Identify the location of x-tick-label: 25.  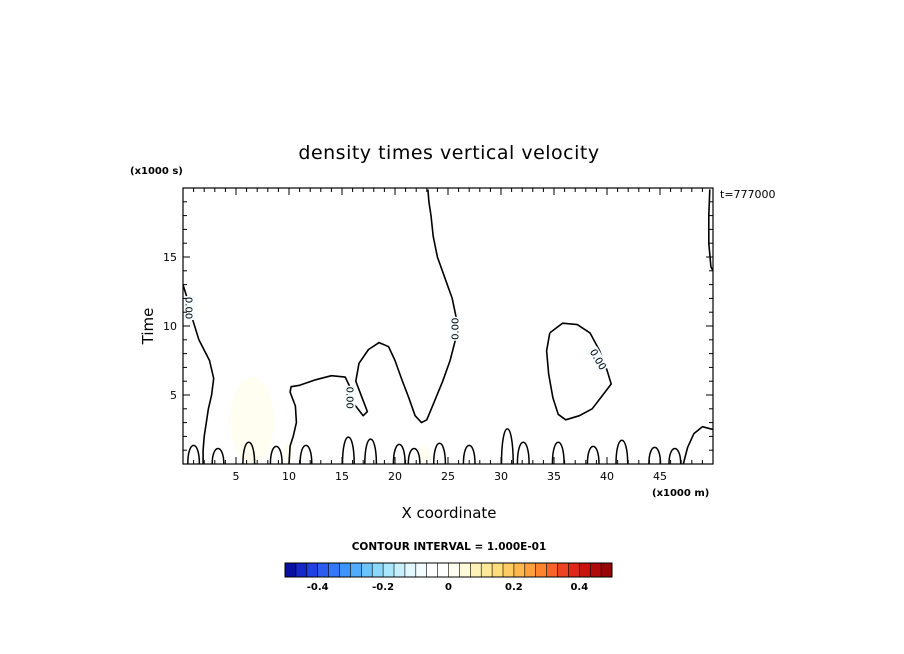
(448, 476).